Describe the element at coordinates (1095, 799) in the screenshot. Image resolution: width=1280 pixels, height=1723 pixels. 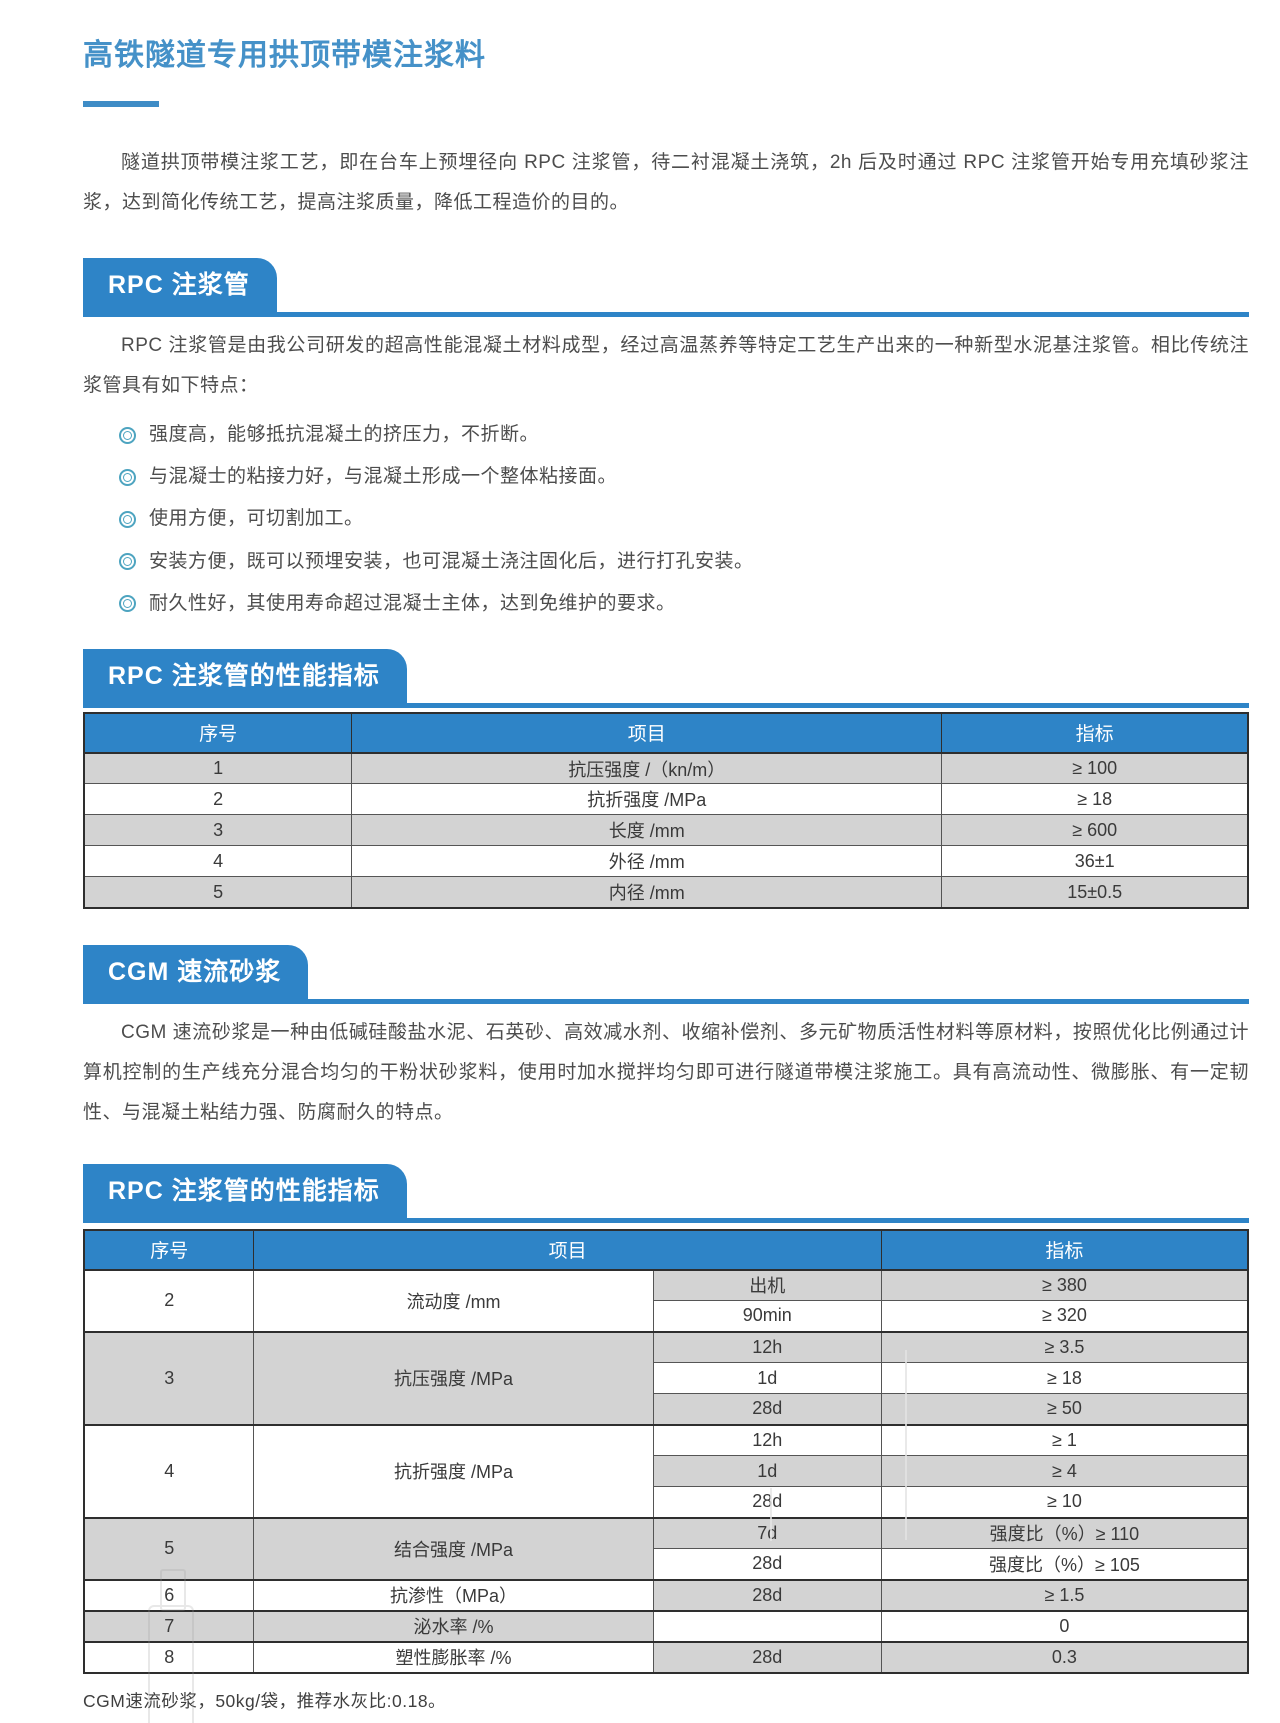
I see `cell-value: ≥ 18` at that location.